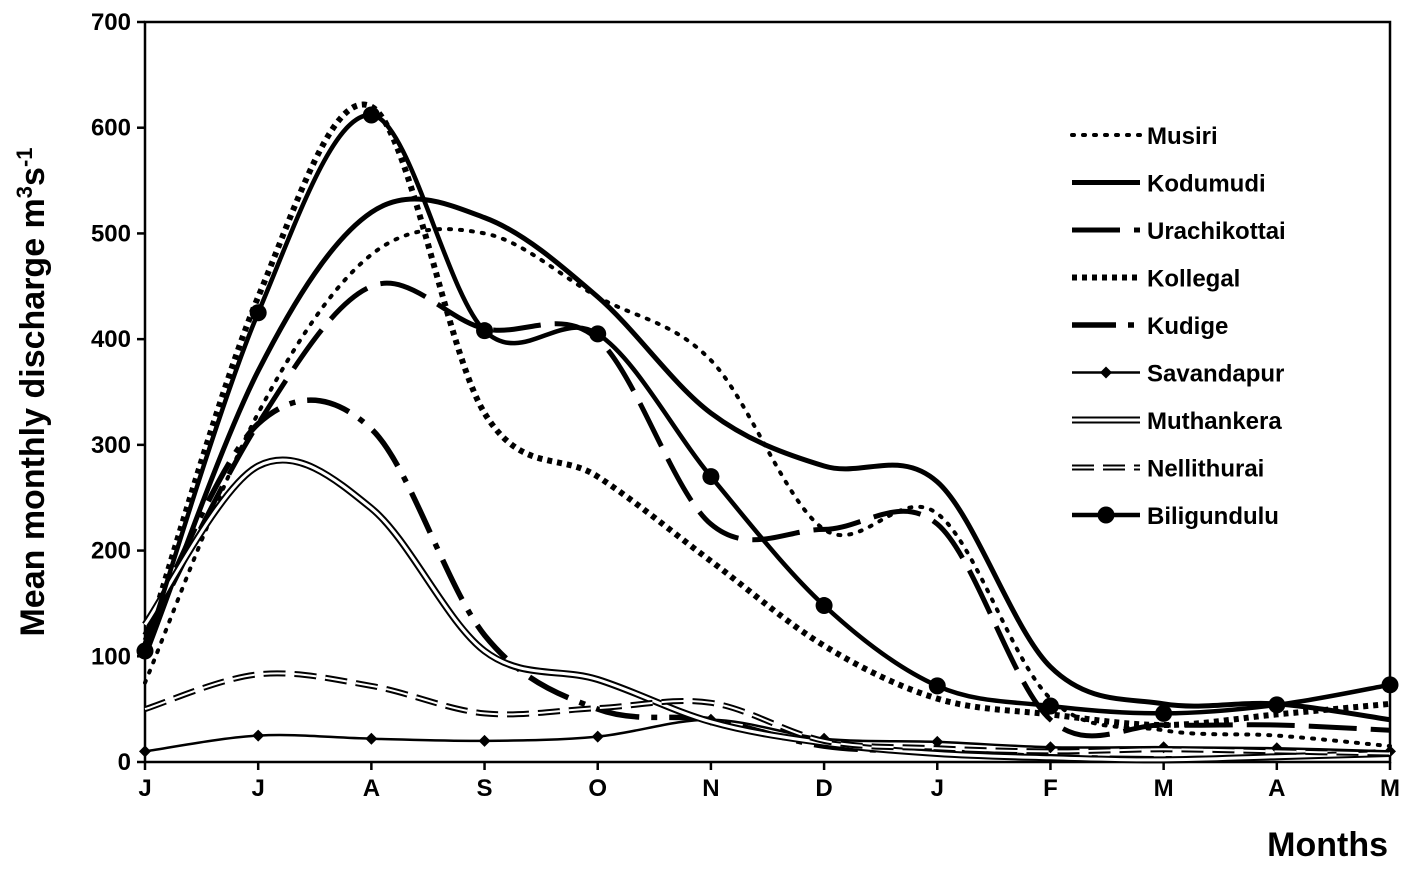  I want to click on legend-item-nellithurai: Nellithurai, so click(1168, 469).